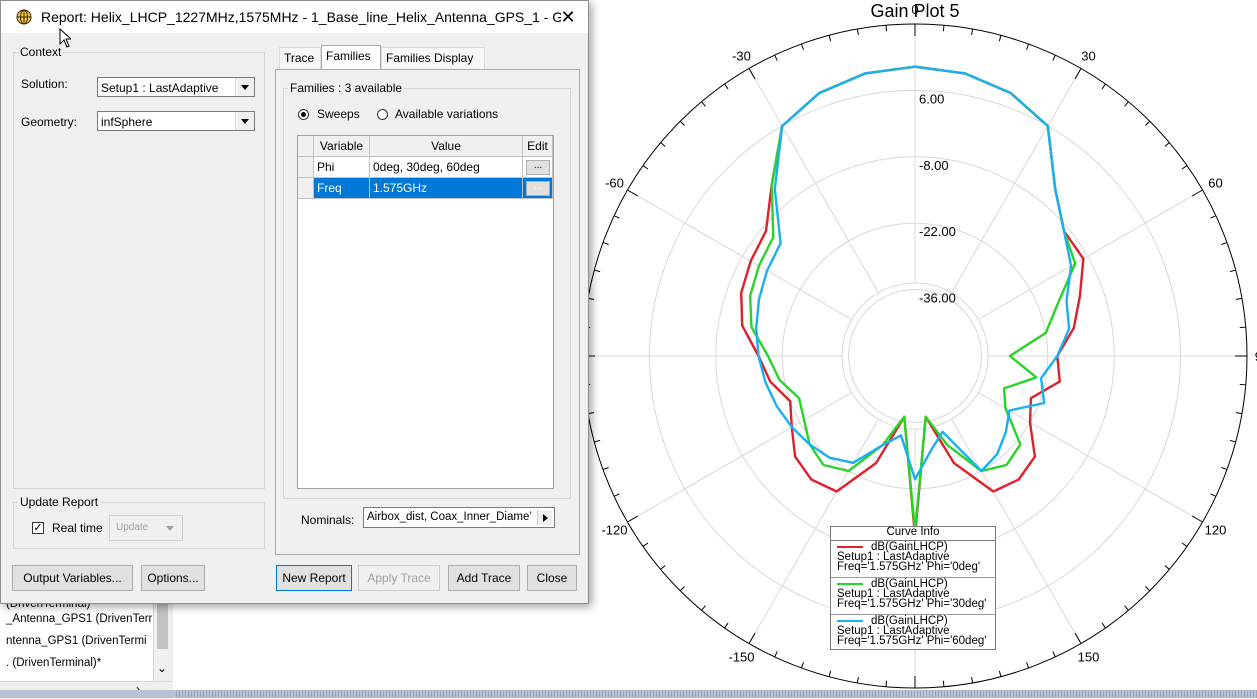 The height and width of the screenshot is (699, 1257). Describe the element at coordinates (76, 641) in the screenshot. I see `tree-item: ntenna_GPS1 (DrivenTermi` at that location.